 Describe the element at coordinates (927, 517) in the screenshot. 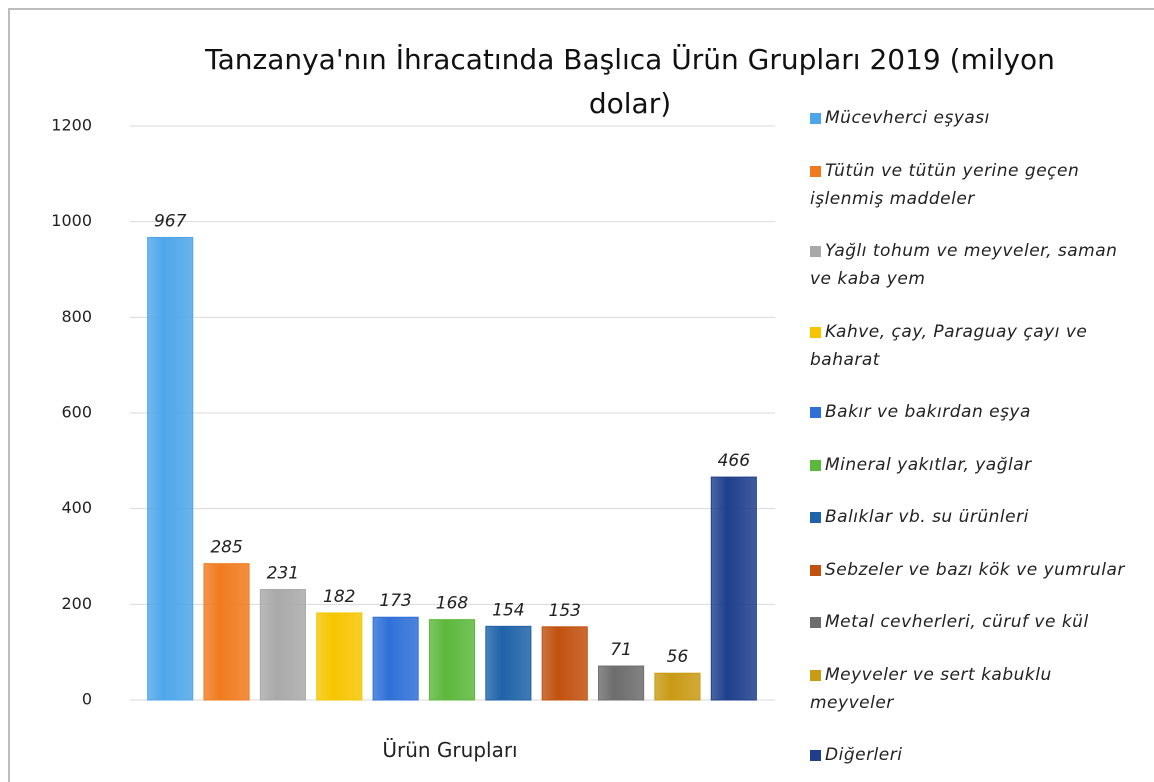

I see `legend-label: Balıklar vb. su ürünleri` at that location.